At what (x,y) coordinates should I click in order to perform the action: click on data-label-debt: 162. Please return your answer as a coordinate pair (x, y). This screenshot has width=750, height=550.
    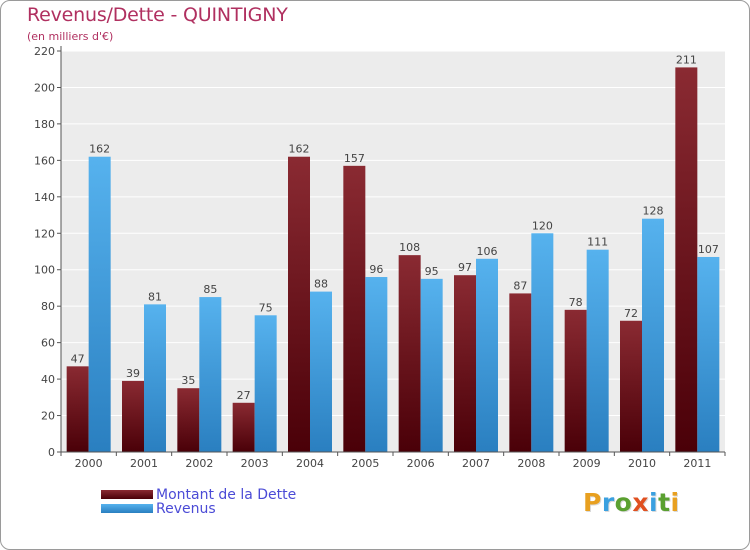
    Looking at the image, I should click on (299, 149).